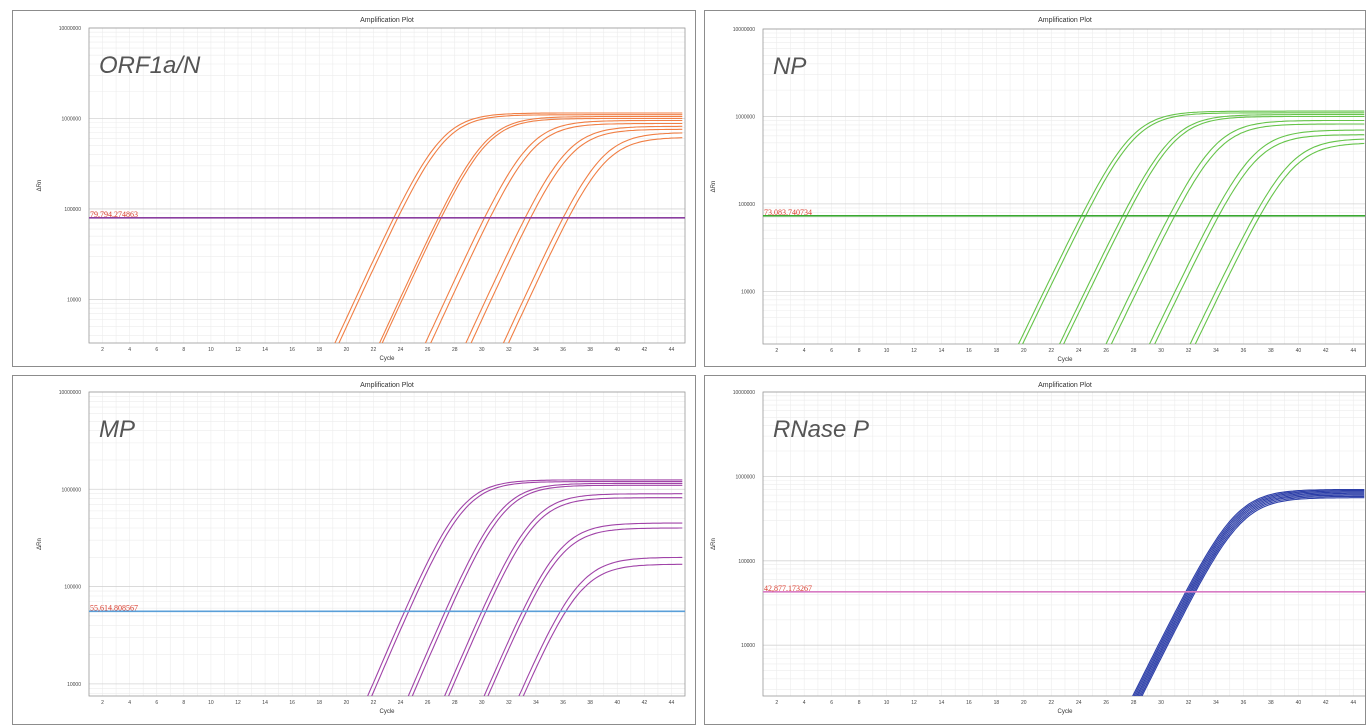  What do you see at coordinates (1051, 703) in the screenshot?
I see `x-tick-label: 22` at bounding box center [1051, 703].